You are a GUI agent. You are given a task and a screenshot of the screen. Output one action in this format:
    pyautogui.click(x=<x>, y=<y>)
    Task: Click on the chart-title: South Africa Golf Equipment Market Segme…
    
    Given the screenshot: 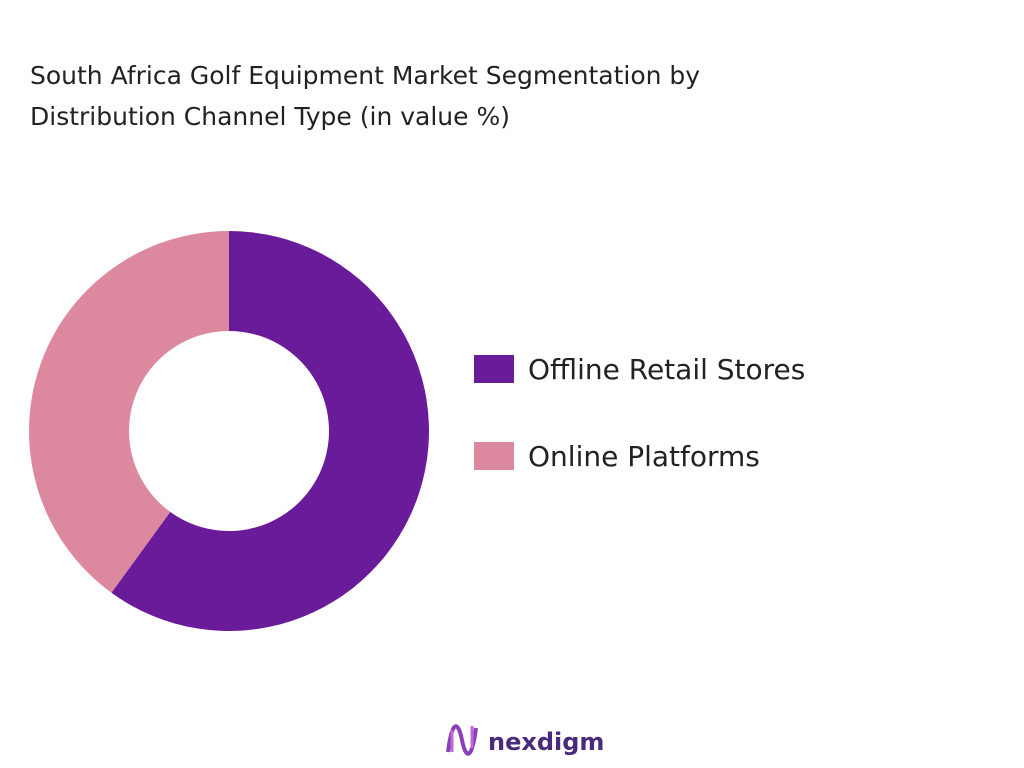 What is the action you would take?
    pyautogui.click(x=365, y=96)
    